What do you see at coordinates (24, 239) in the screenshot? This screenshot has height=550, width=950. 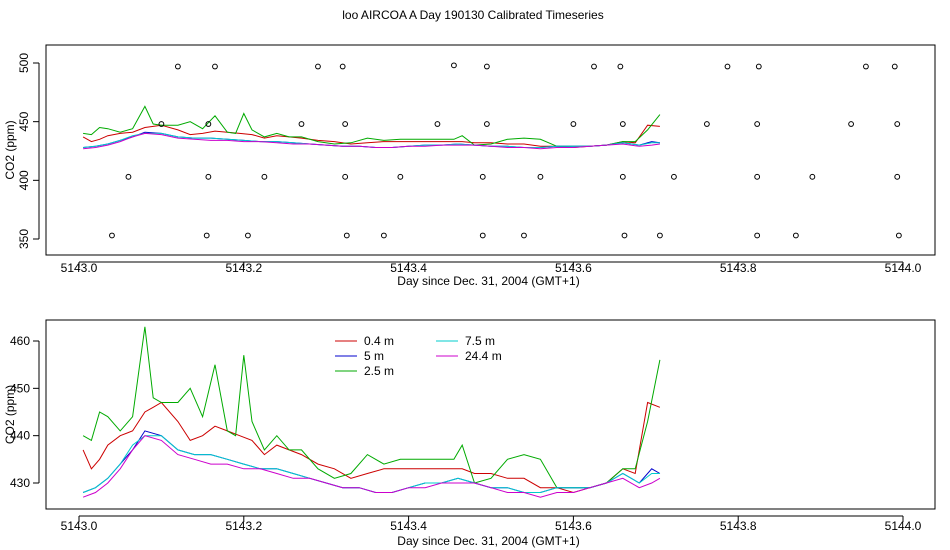 I see `y-tick-label: 350` at bounding box center [24, 239].